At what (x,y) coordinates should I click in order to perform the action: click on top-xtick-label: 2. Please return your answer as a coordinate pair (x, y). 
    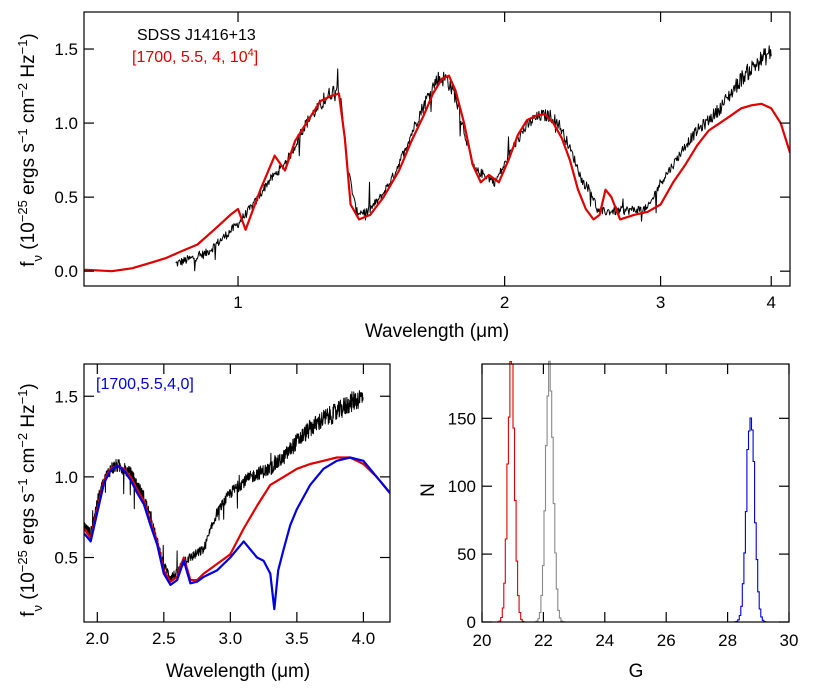
    Looking at the image, I should click on (504, 302).